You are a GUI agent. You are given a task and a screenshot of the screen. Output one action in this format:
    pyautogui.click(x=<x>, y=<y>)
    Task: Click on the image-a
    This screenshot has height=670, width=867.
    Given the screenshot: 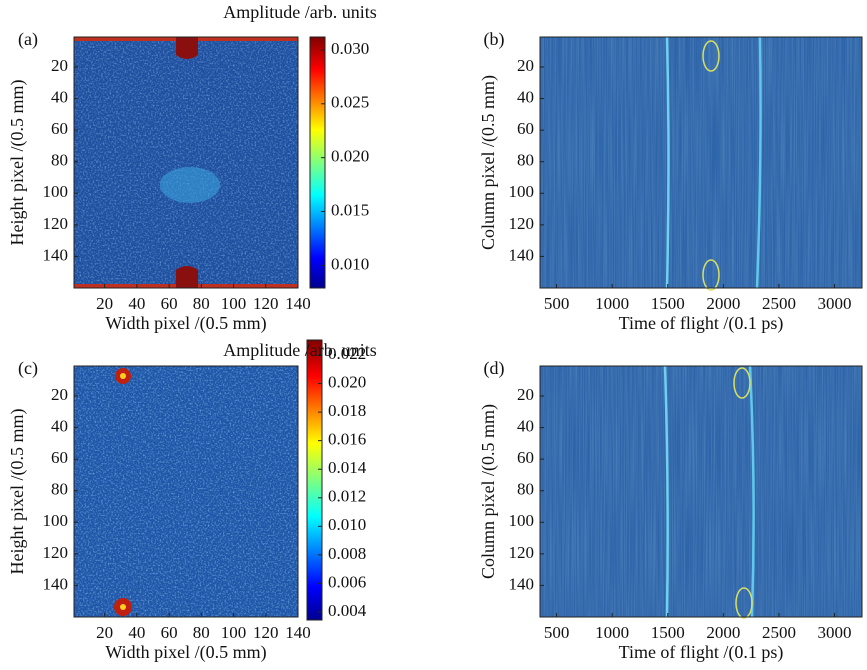 What is the action you would take?
    pyautogui.click(x=186, y=162)
    